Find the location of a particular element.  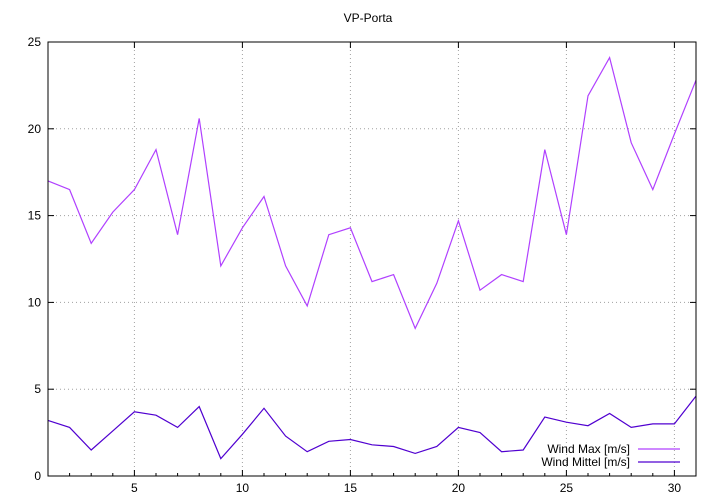

y-tick-label: 10 is located at coordinates (35, 302).